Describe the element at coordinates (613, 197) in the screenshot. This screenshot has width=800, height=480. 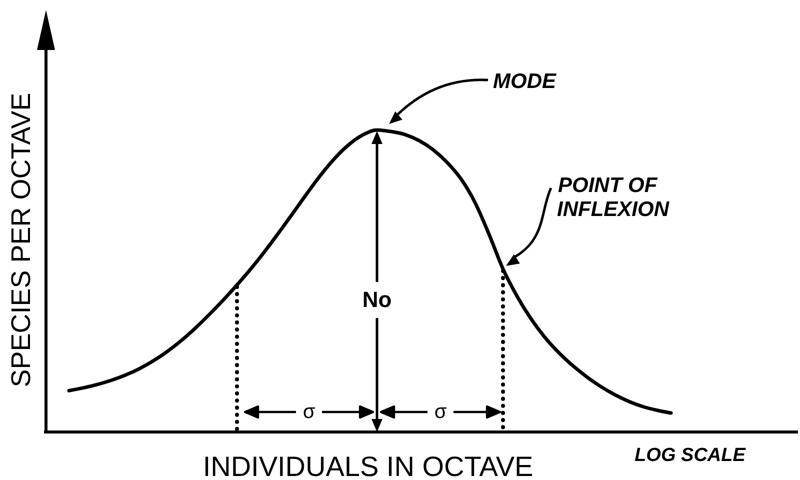
I see `annotation: POINT OF INFLEXION` at that location.